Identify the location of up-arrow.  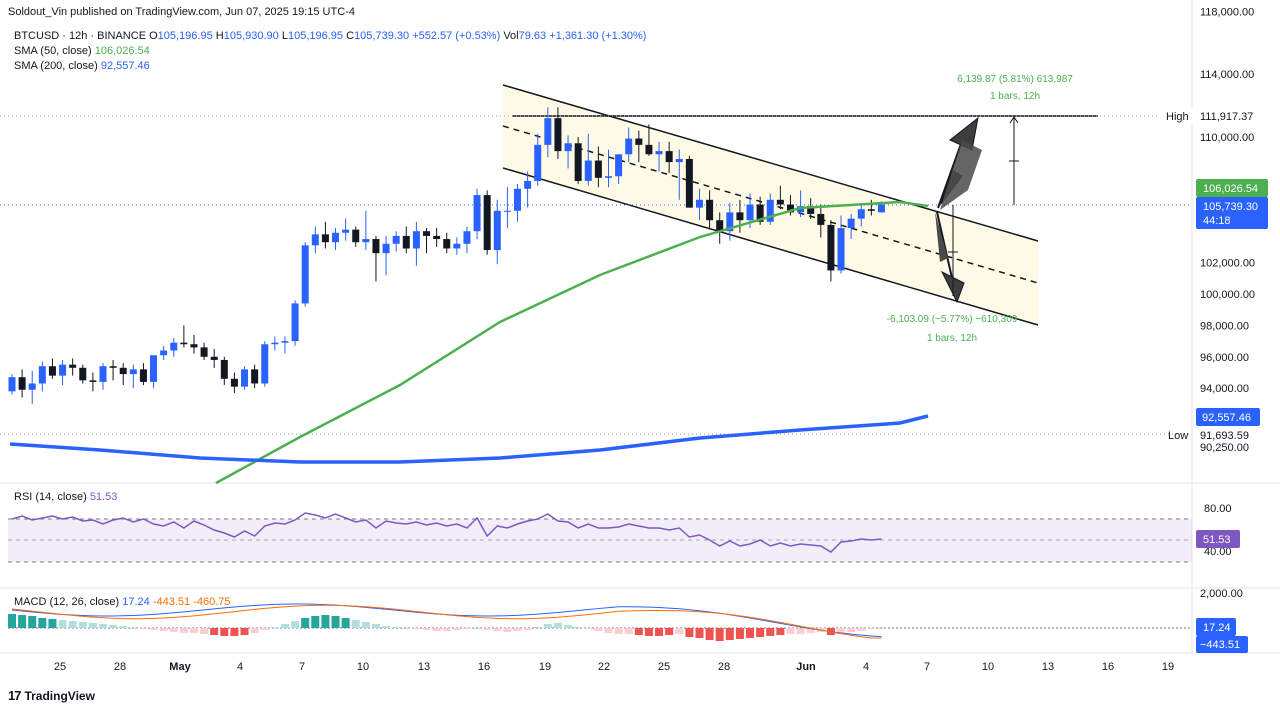
(959, 163).